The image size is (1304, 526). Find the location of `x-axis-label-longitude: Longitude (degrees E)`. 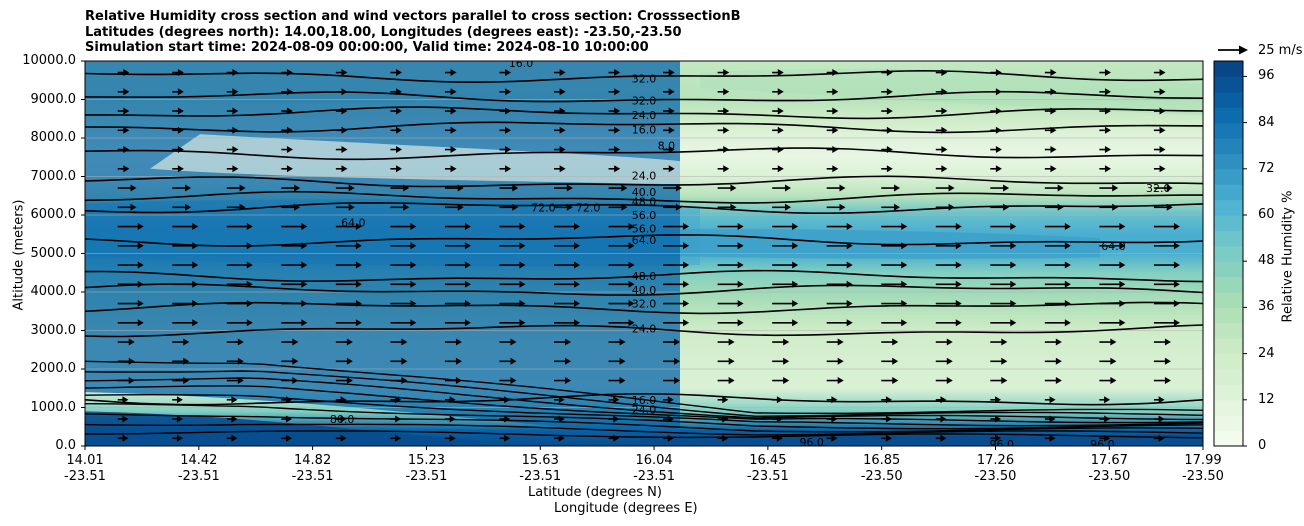

x-axis-label-longitude: Longitude (degrees E) is located at coordinates (626, 508).